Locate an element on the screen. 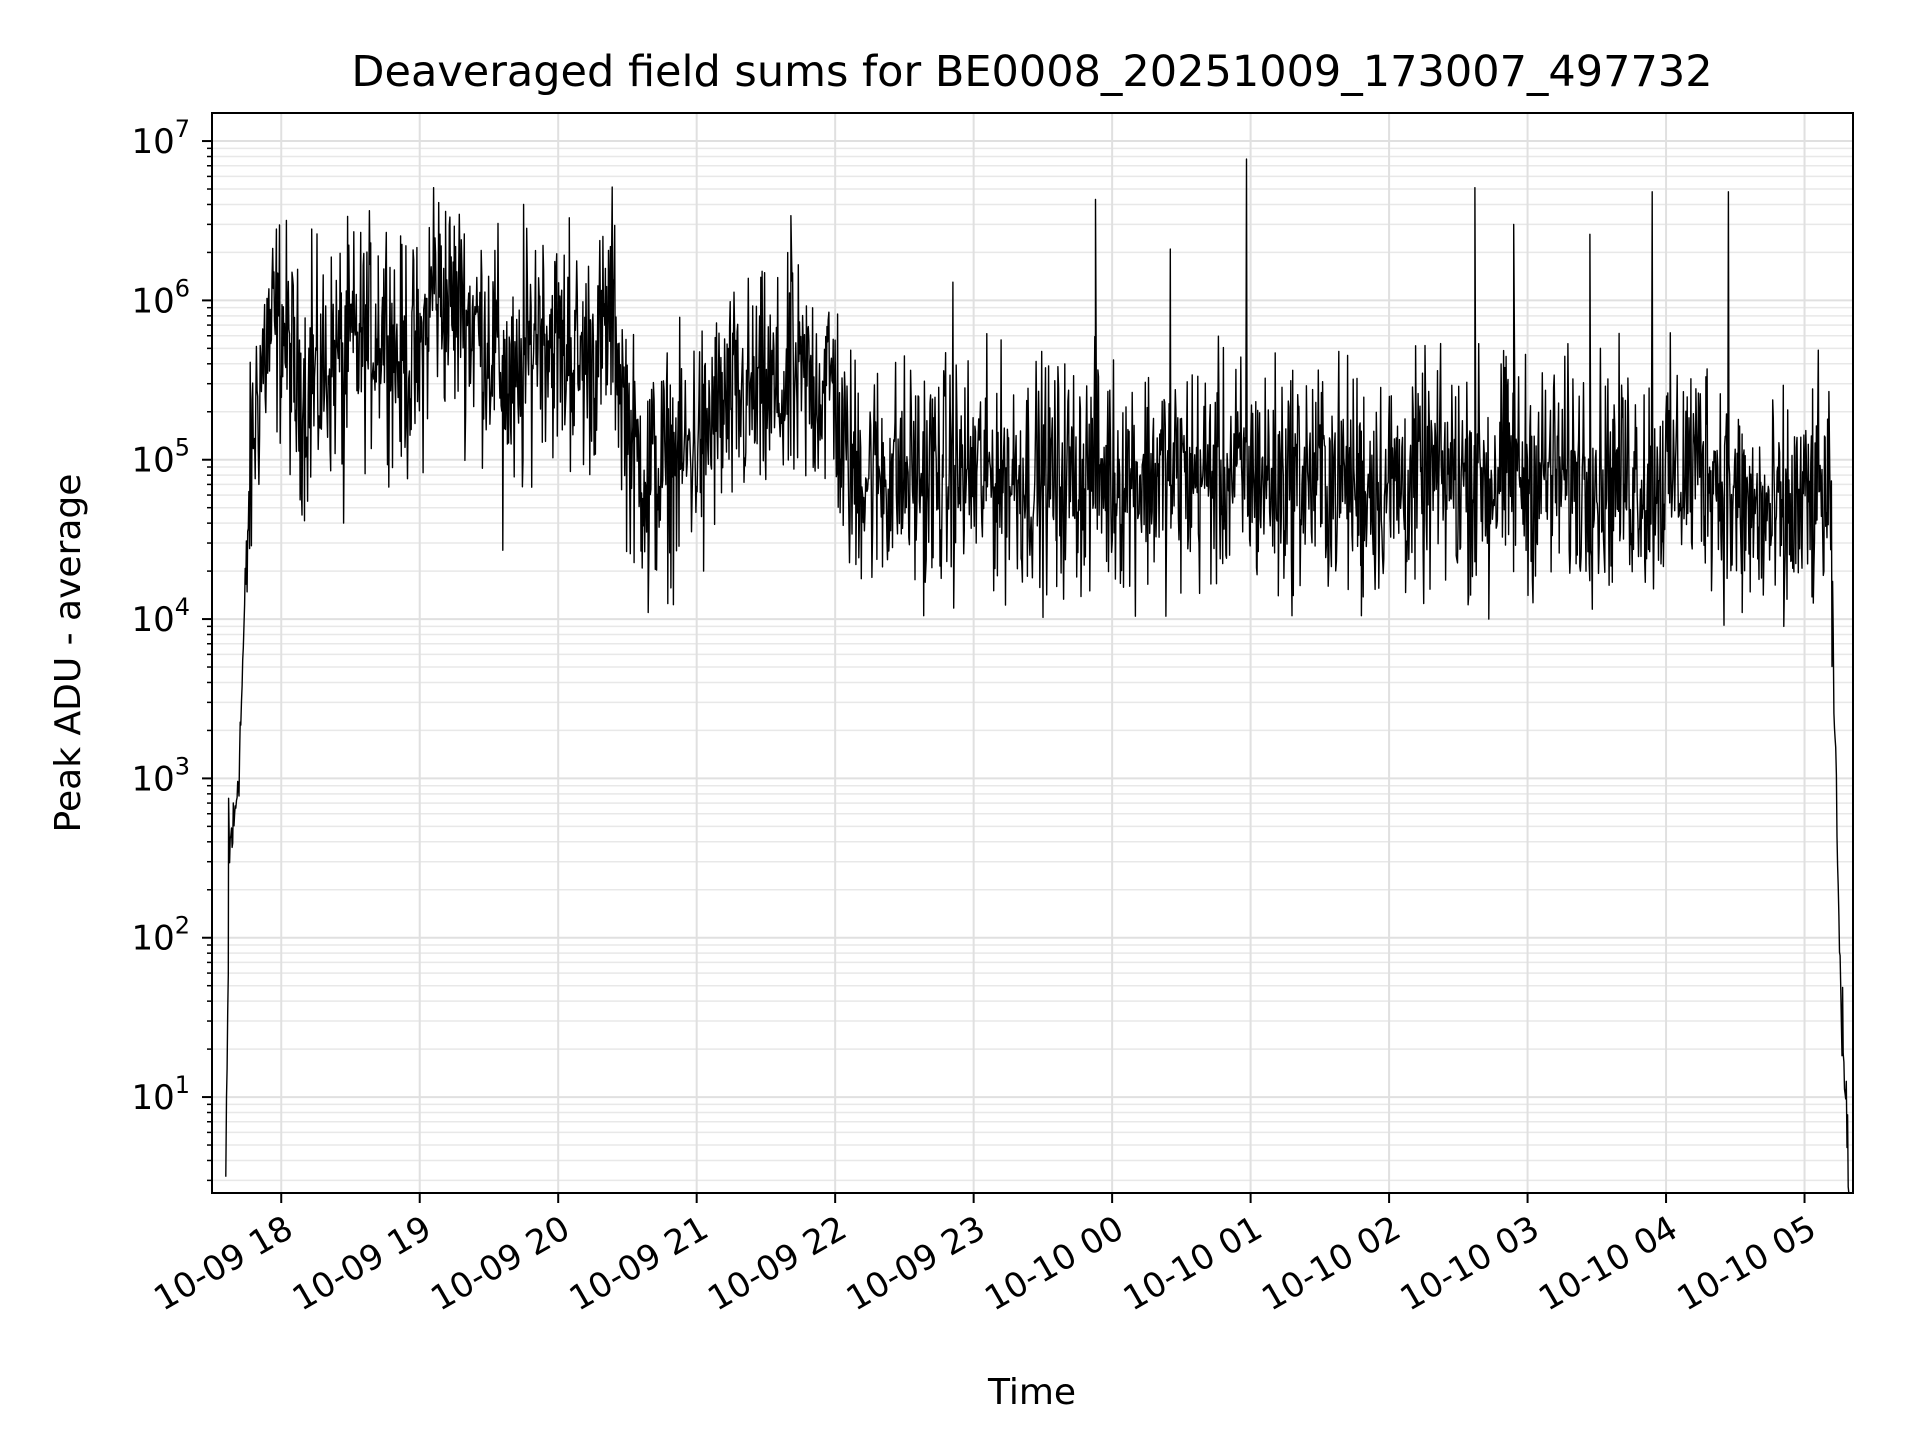  x-axis-label: Time is located at coordinates (1031, 1392).